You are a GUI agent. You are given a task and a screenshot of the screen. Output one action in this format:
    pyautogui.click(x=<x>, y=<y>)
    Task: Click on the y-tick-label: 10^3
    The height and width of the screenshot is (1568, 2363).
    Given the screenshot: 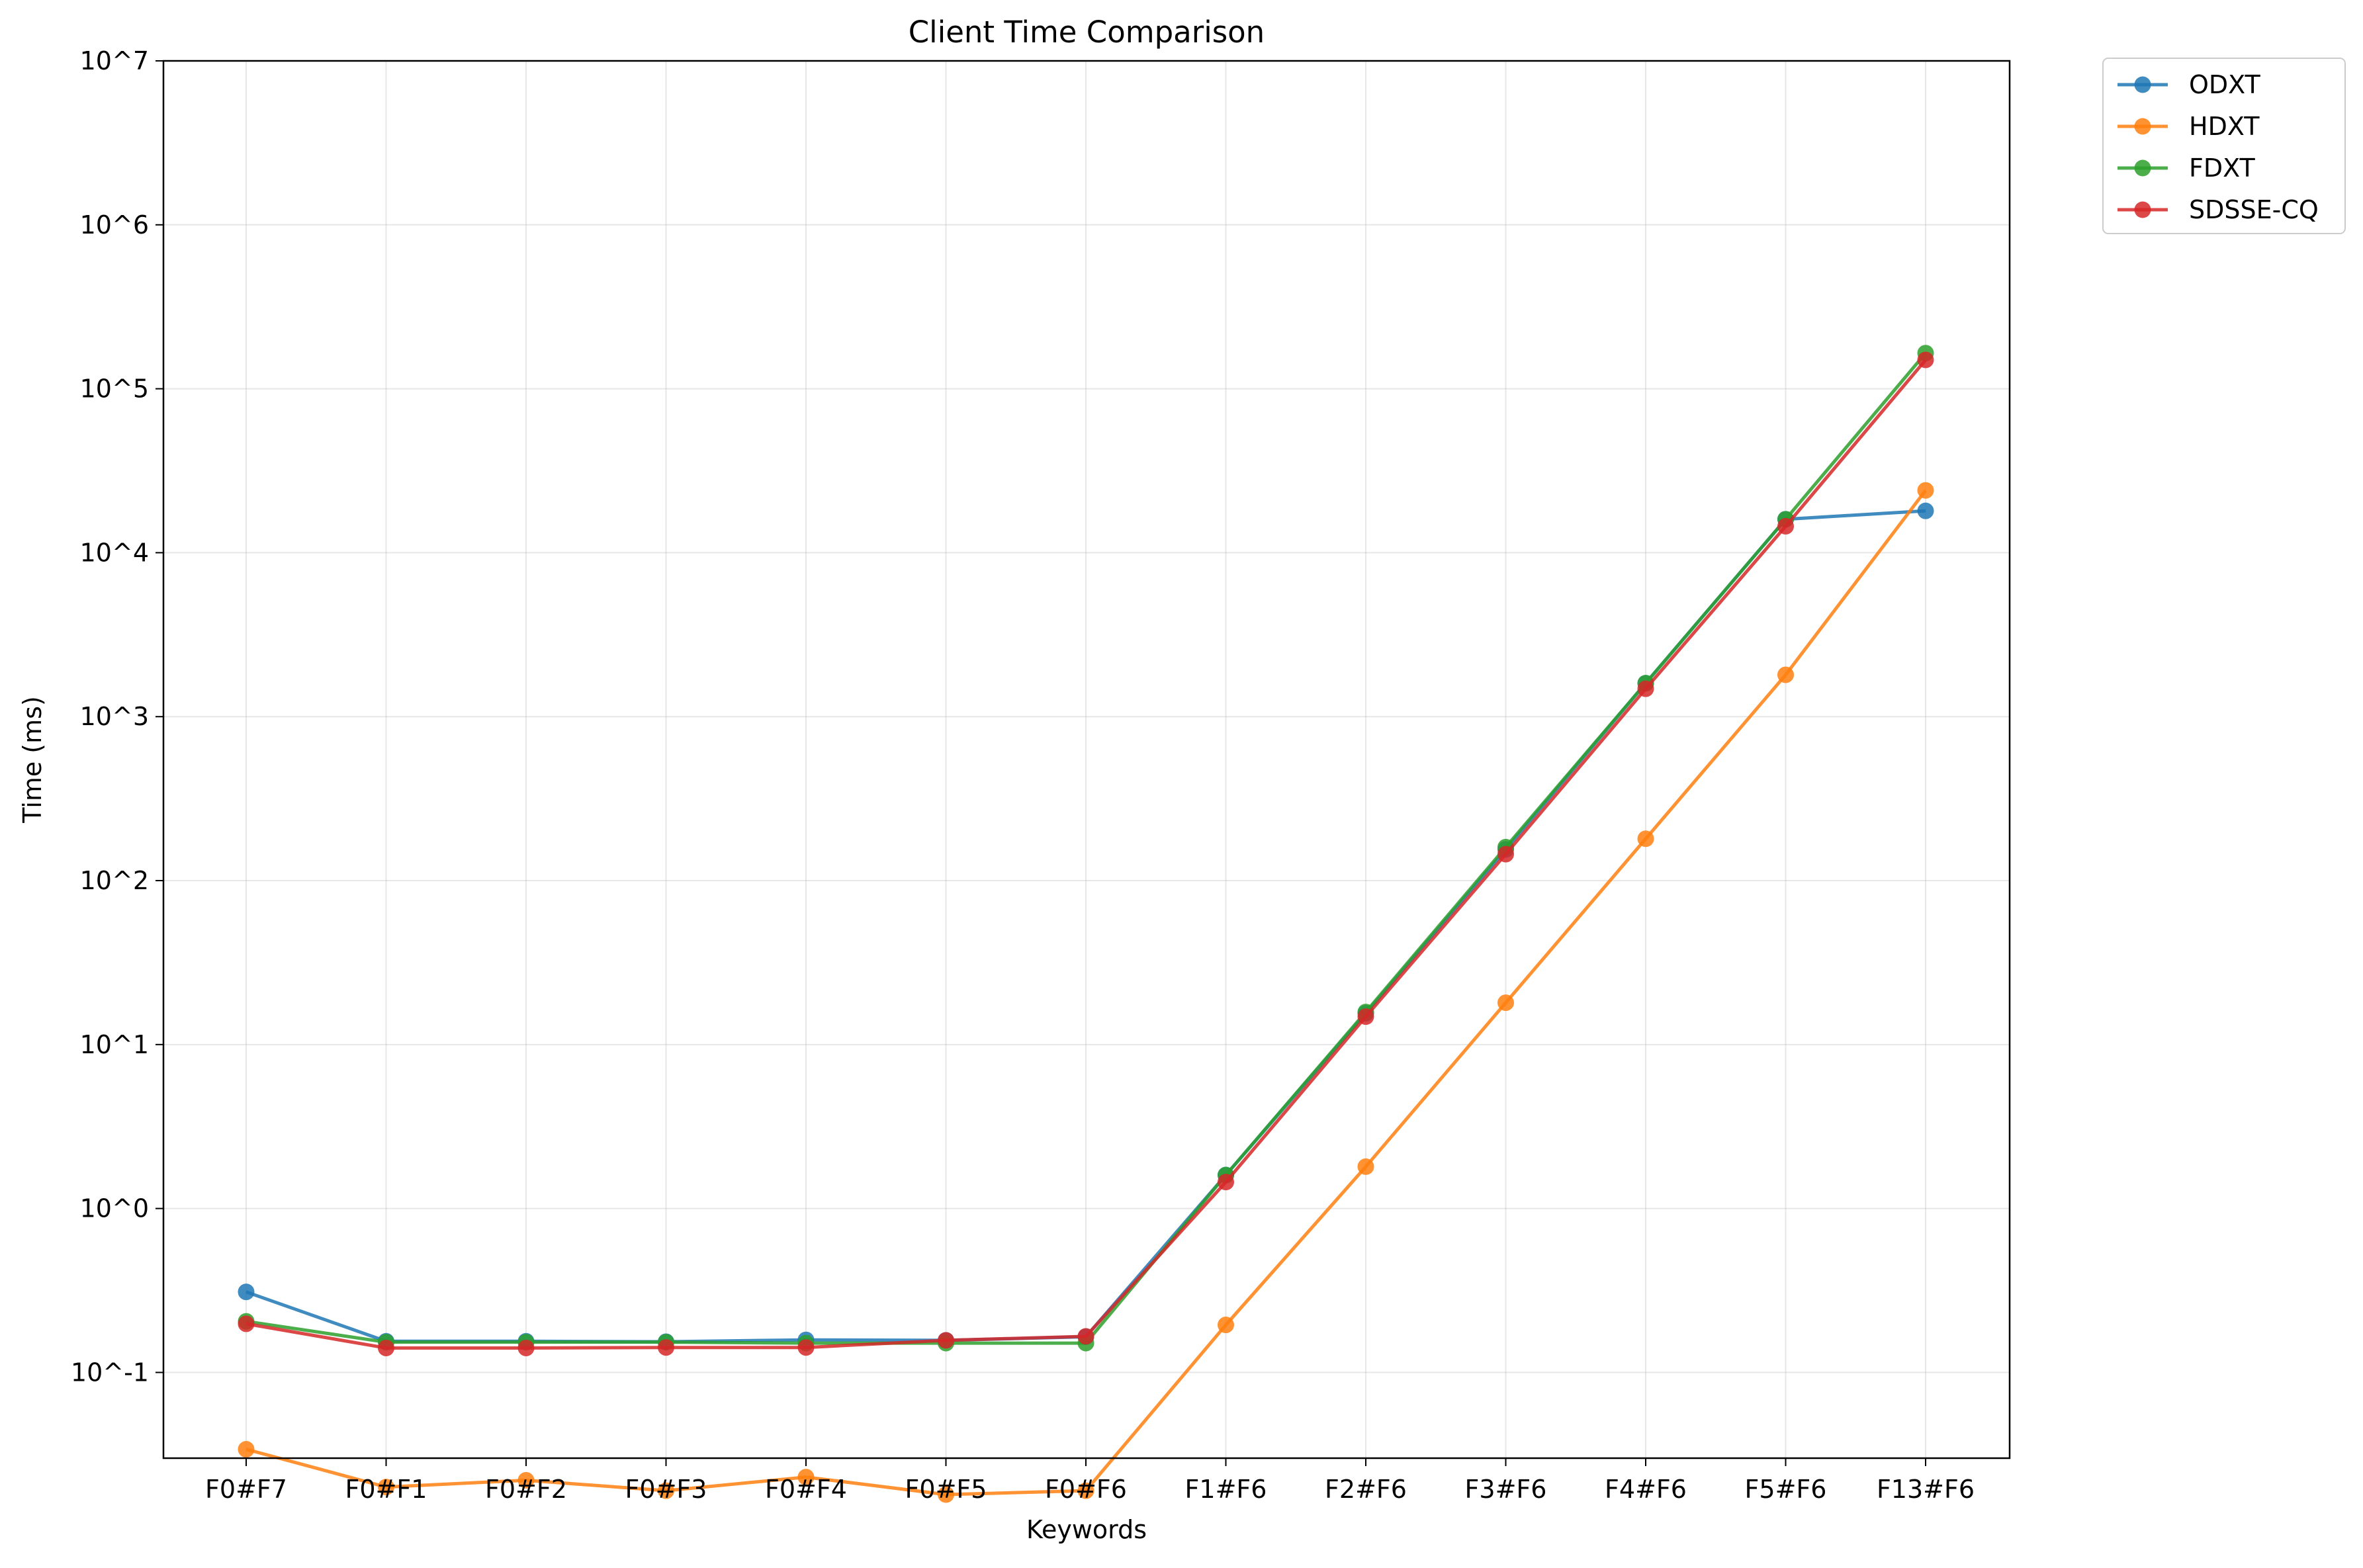 What is the action you would take?
    pyautogui.click(x=114, y=717)
    